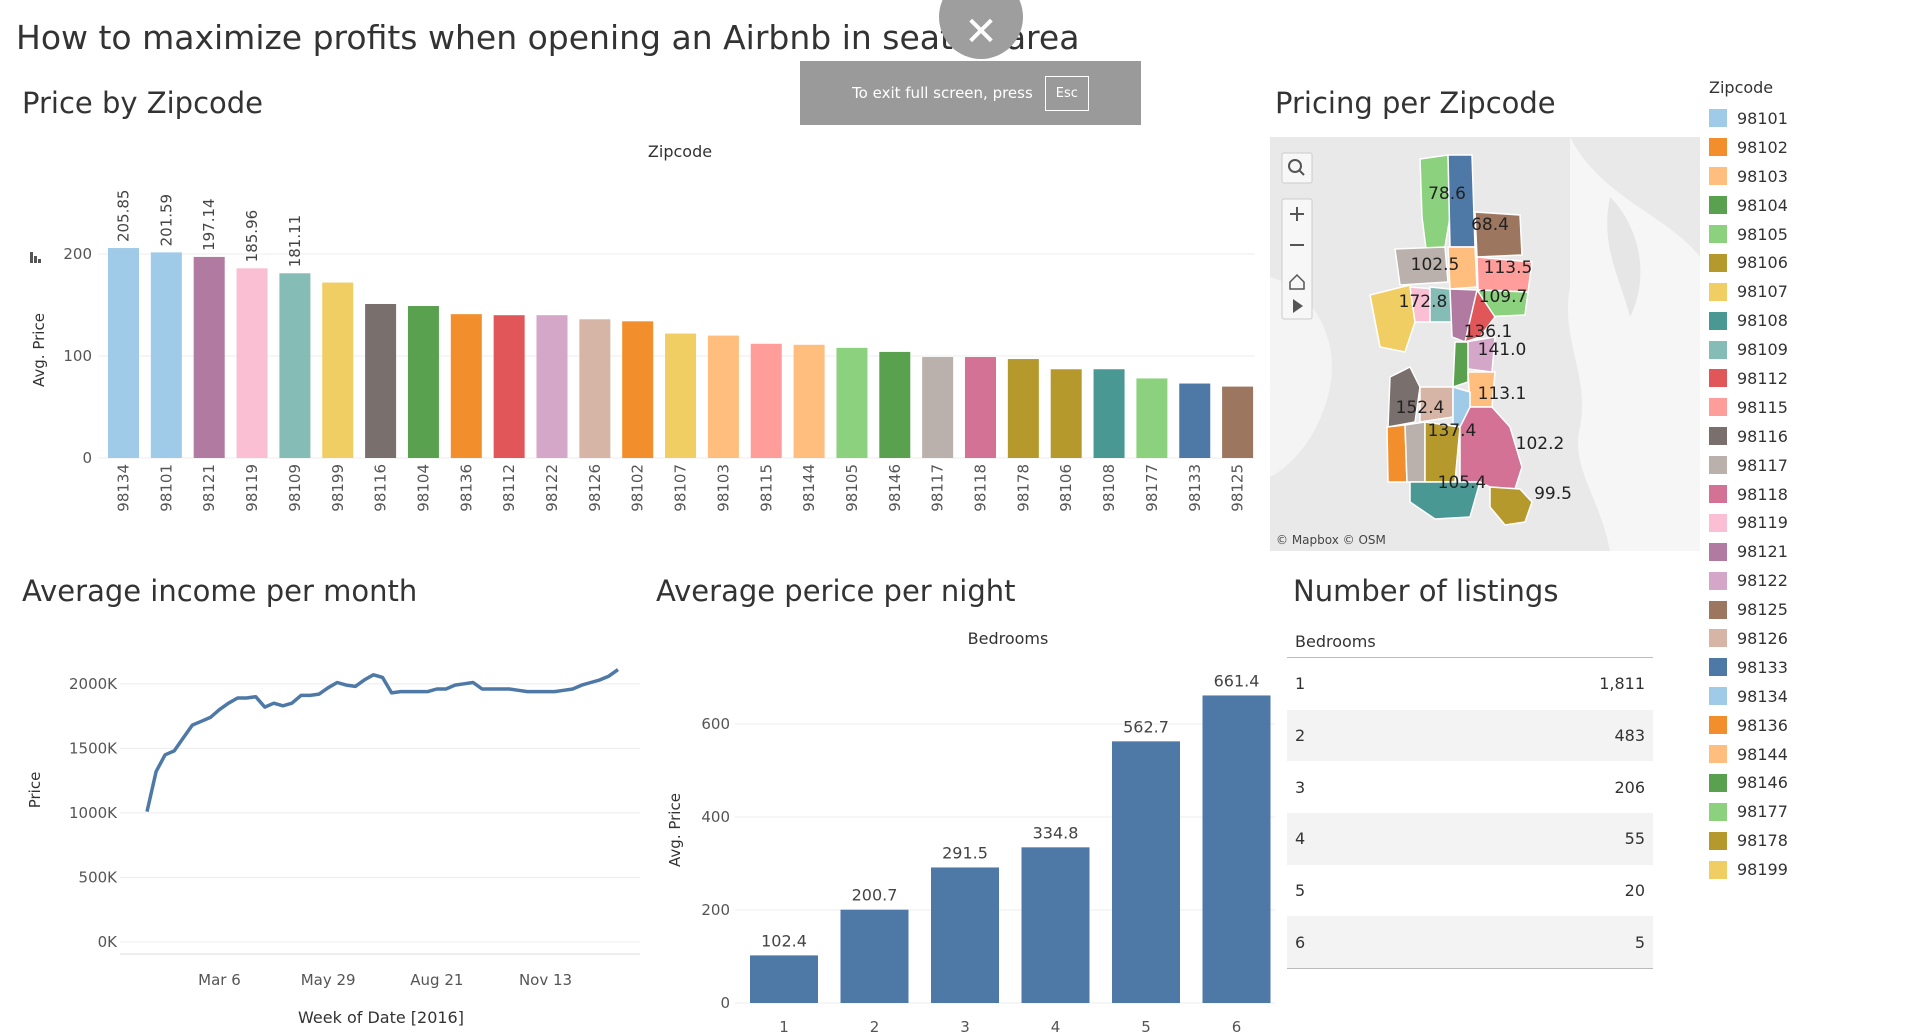  I want to click on legend-item-98126: 98126, so click(1748, 638).